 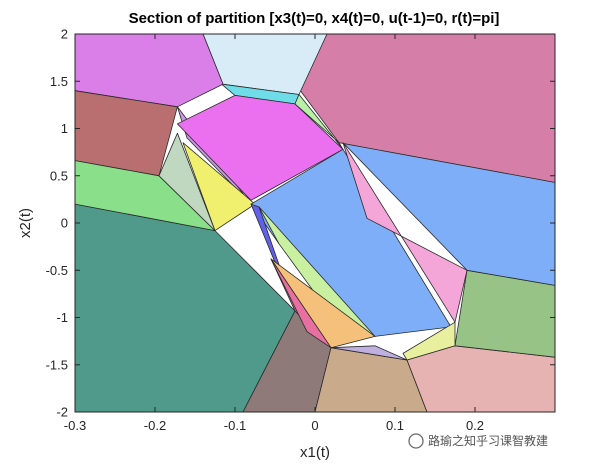 What do you see at coordinates (488, 440) in the screenshot?
I see `watermark-text: 路瑜之知乎习课智教建` at bounding box center [488, 440].